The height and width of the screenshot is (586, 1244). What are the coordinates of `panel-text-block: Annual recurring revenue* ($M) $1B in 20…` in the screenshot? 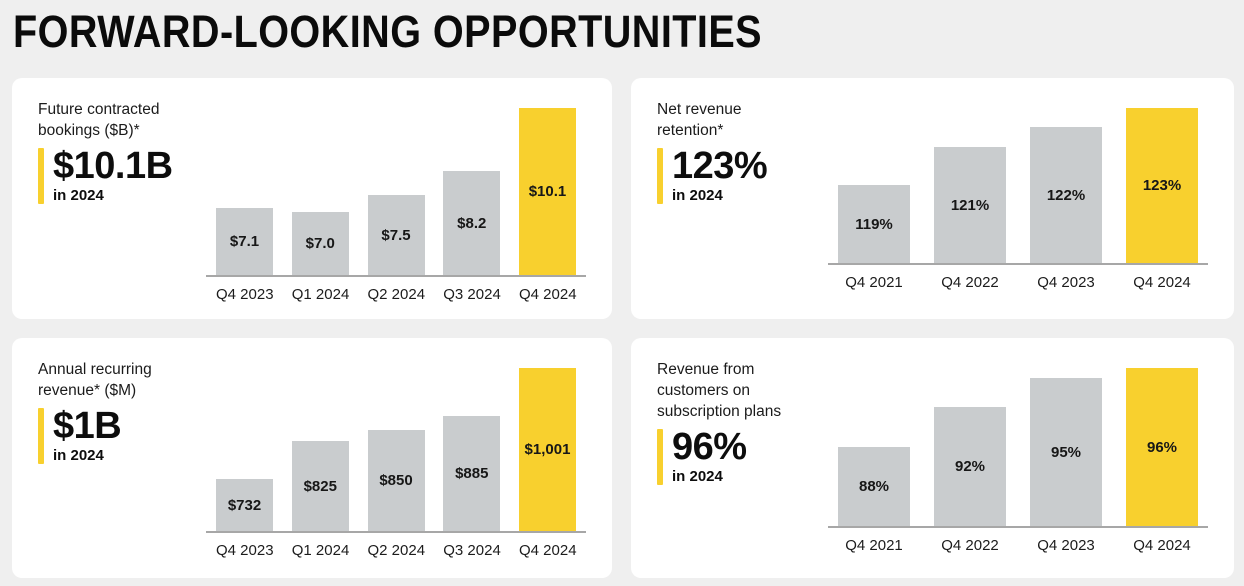 It's located at (145, 412).